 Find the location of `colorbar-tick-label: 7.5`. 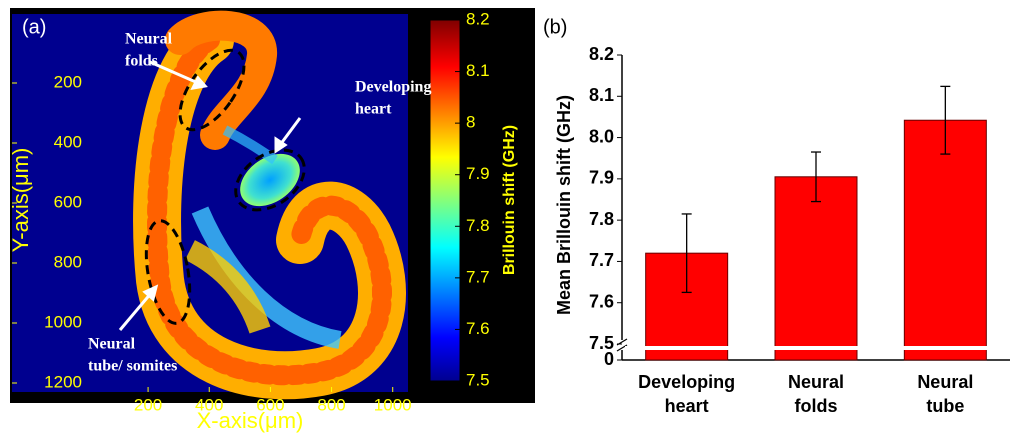

colorbar-tick-label: 7.5 is located at coordinates (478, 379).